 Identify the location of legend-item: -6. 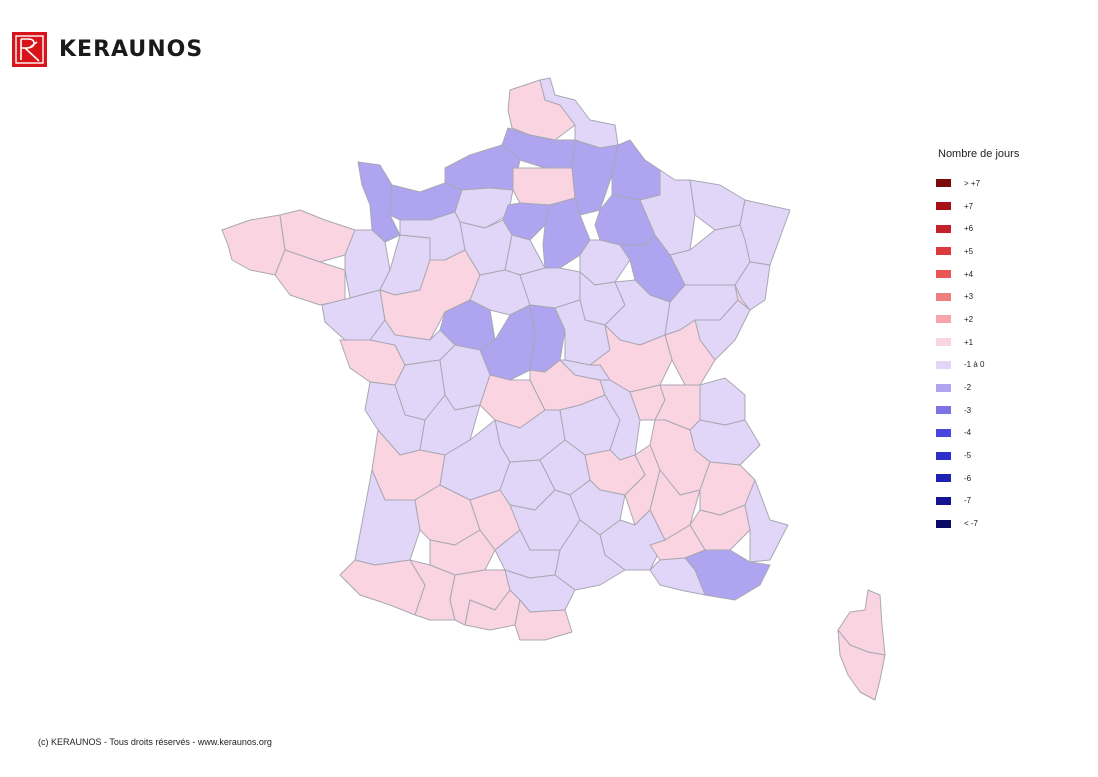
(977, 478).